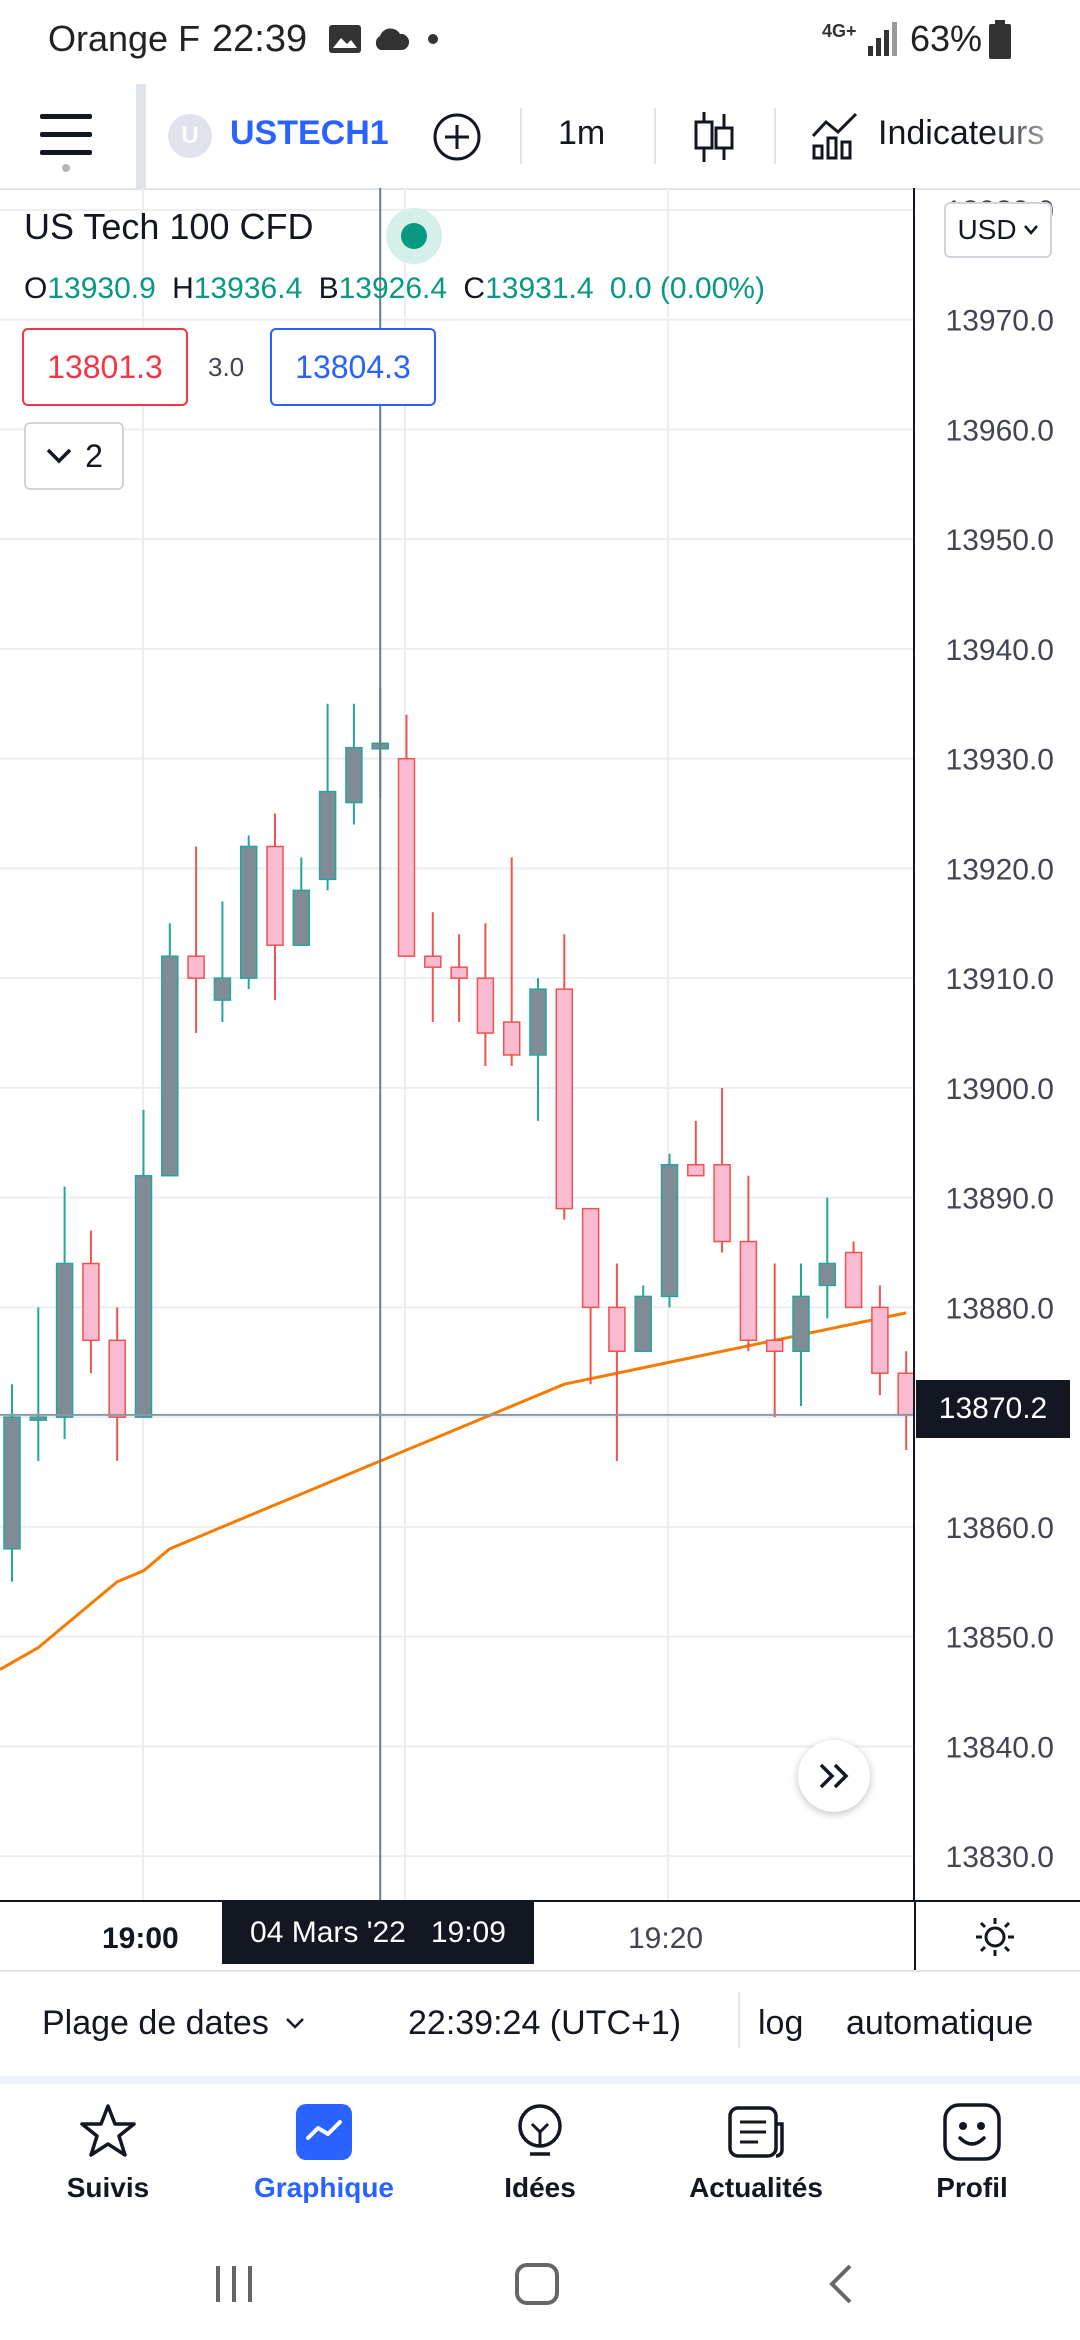 Image resolution: width=1080 pixels, height=2340 pixels. I want to click on compare-add-icon, so click(457, 139).